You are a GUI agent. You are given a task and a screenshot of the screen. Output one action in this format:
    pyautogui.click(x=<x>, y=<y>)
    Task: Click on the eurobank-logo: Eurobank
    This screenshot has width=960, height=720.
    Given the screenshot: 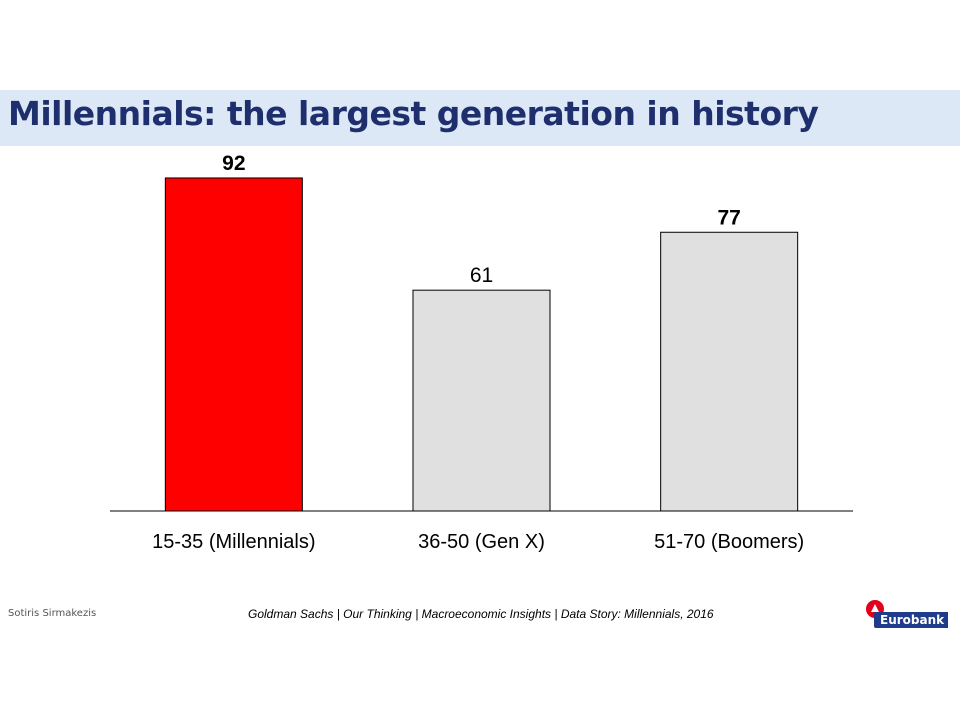 What is the action you would take?
    pyautogui.click(x=909, y=614)
    